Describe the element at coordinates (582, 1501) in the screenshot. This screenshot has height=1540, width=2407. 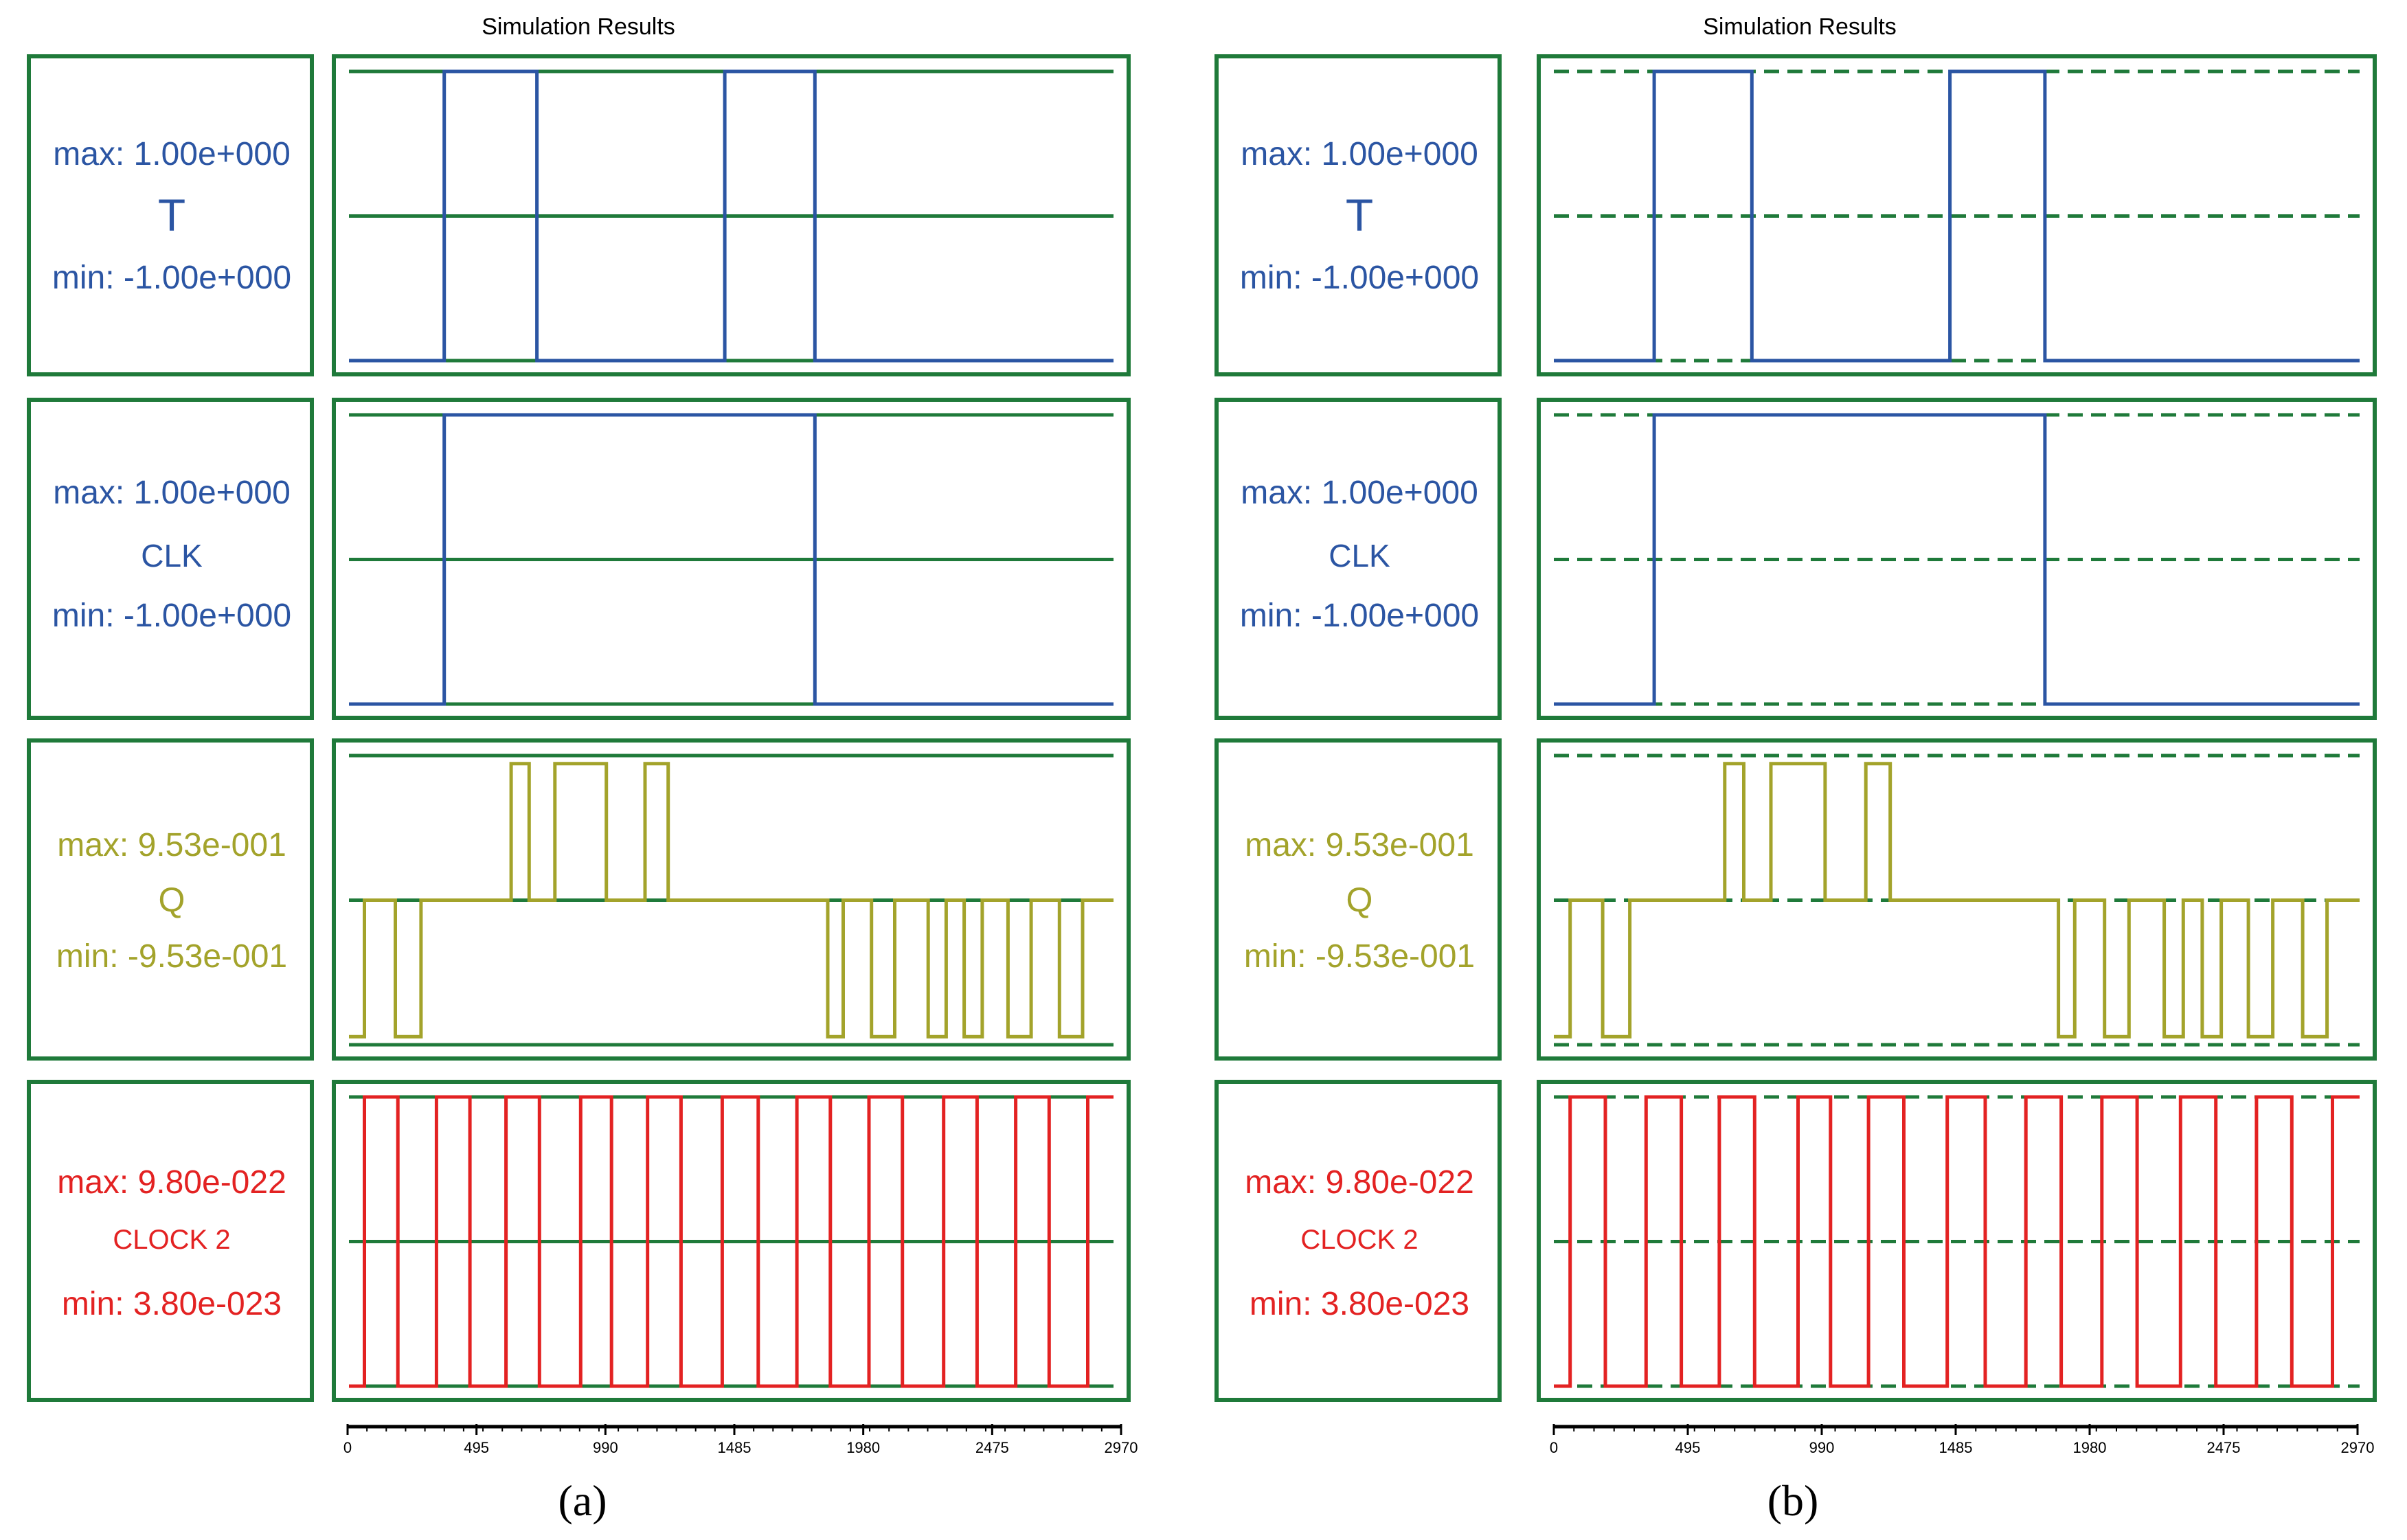
I see `panel-label: (a)` at that location.